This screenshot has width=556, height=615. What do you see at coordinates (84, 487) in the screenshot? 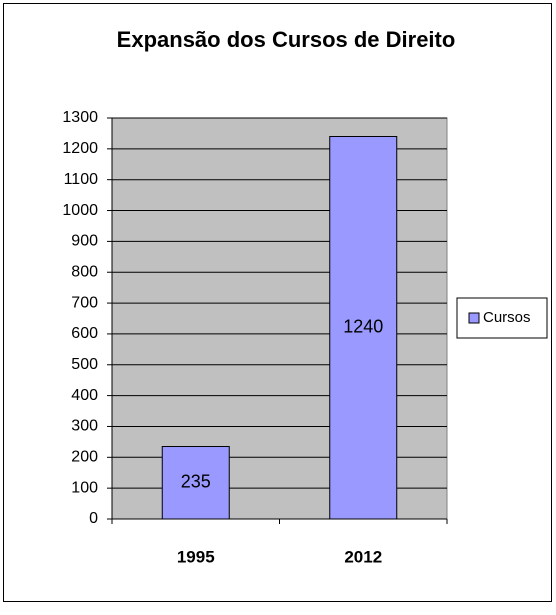
I see `y-tick-label: 100` at bounding box center [84, 487].